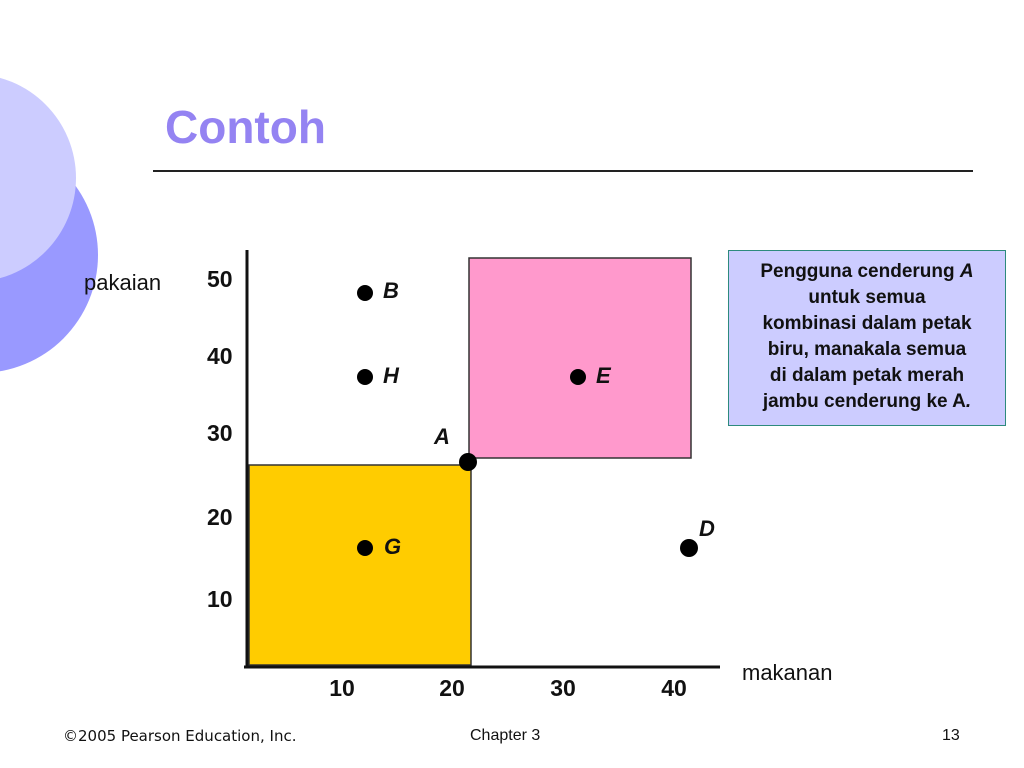 The image size is (1024, 768). Describe the element at coordinates (867, 297) in the screenshot. I see `callout-line: untuk semua` at that location.